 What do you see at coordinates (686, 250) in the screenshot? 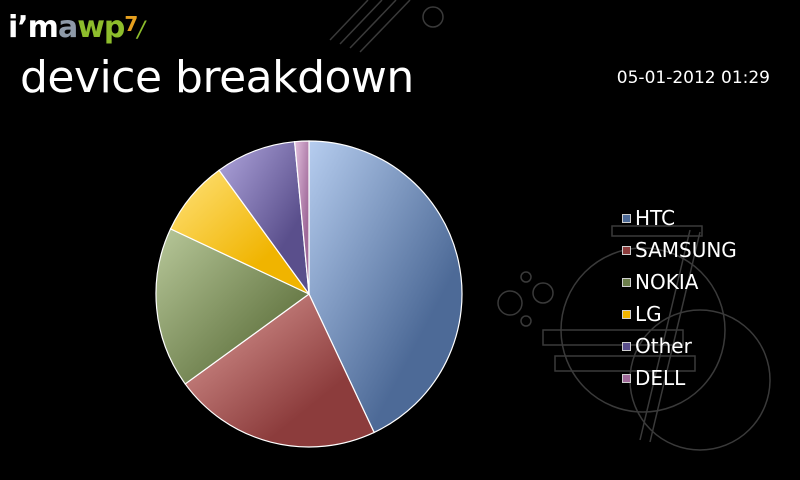
I see `legend-label: SAMSUNG` at bounding box center [686, 250].